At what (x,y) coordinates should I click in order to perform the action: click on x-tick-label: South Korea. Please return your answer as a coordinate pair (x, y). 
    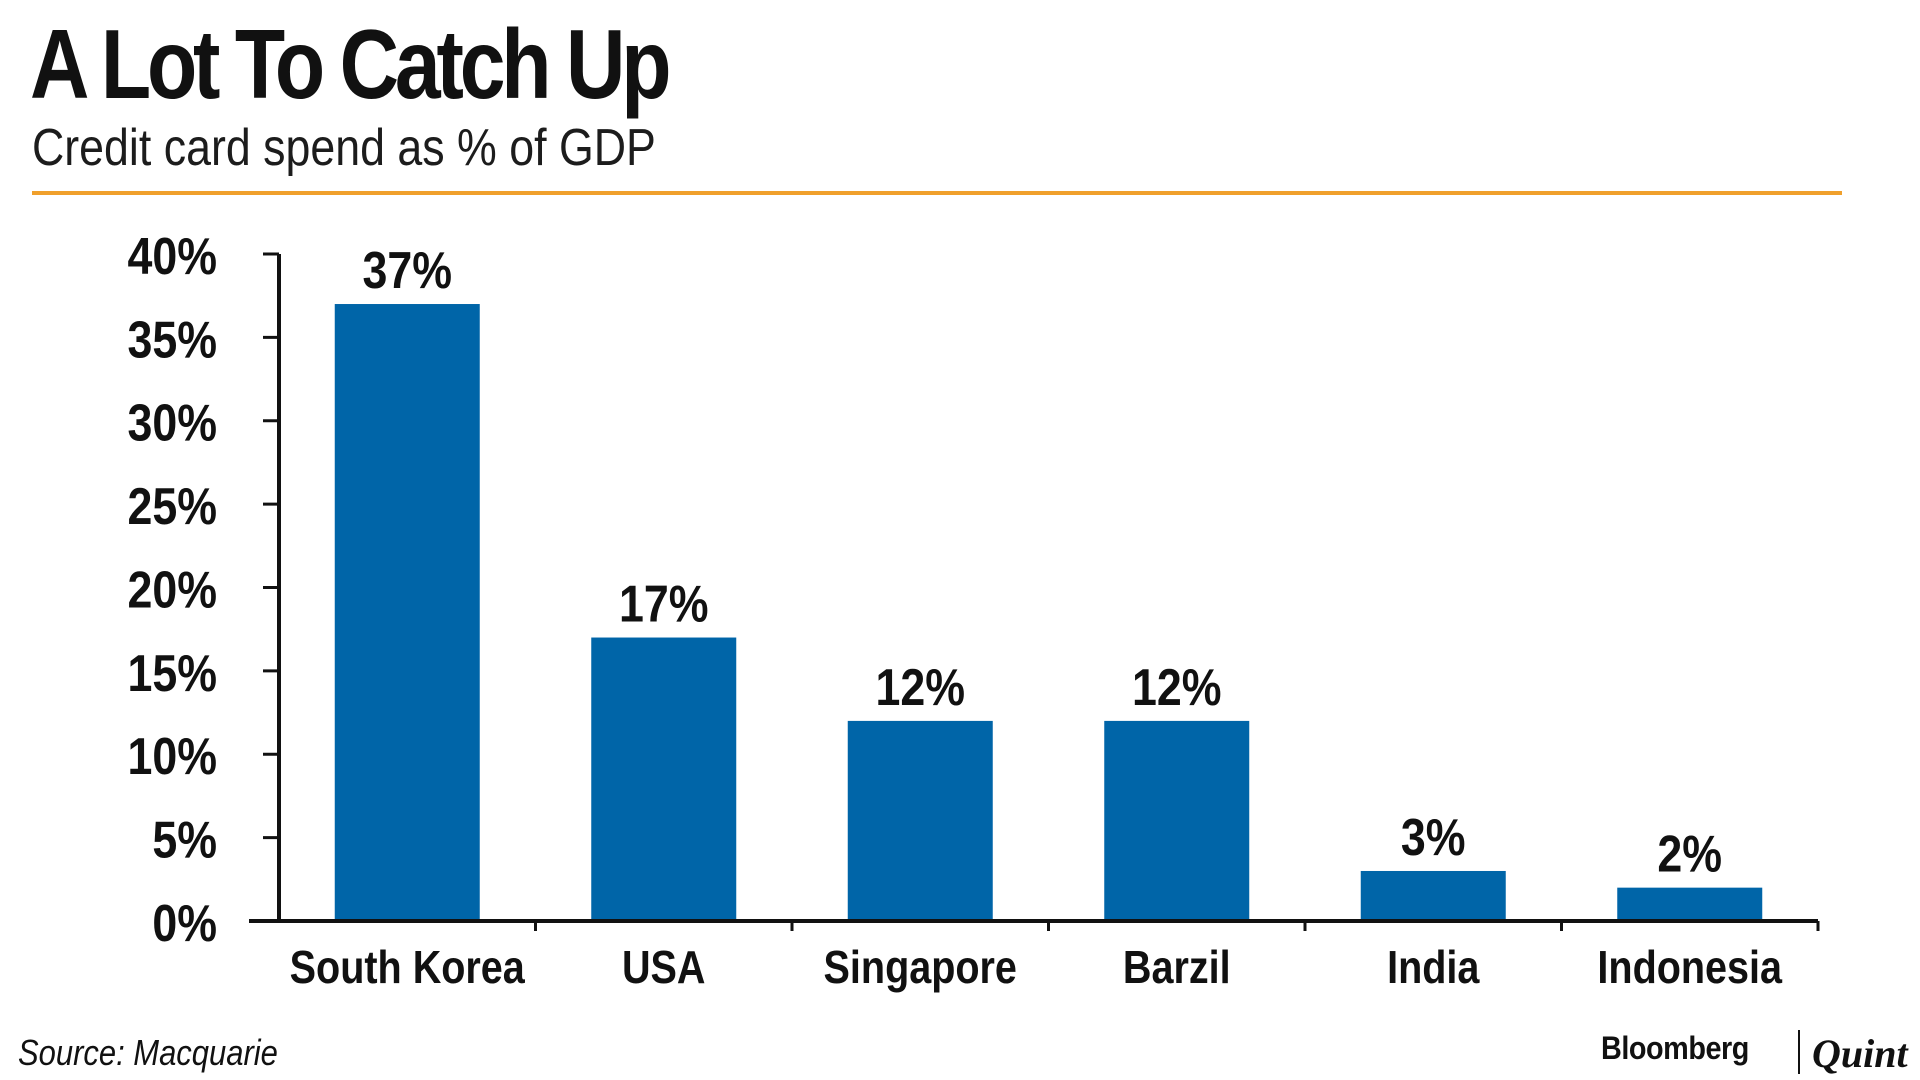
    Looking at the image, I should click on (408, 967).